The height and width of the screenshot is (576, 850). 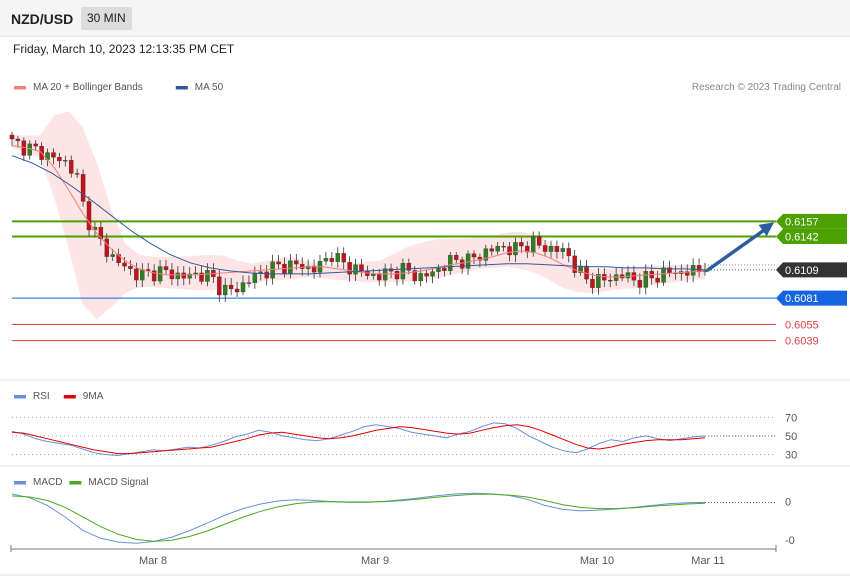 I want to click on legend-label: MA 20 + Bollinger Bands, so click(x=88, y=87).